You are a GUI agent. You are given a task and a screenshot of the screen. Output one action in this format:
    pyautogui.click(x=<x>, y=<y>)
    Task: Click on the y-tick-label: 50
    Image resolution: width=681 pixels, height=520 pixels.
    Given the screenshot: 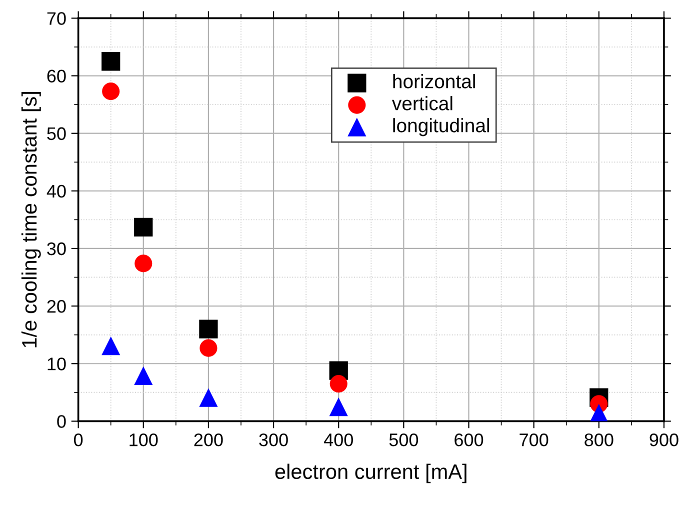 What is the action you would take?
    pyautogui.click(x=56, y=133)
    